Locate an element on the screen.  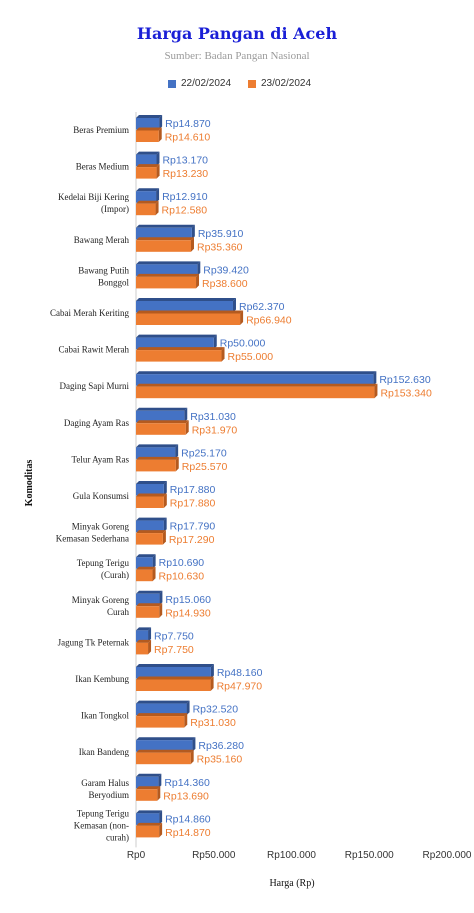
data-label-series1: Rp39.420 is located at coordinates (226, 270).